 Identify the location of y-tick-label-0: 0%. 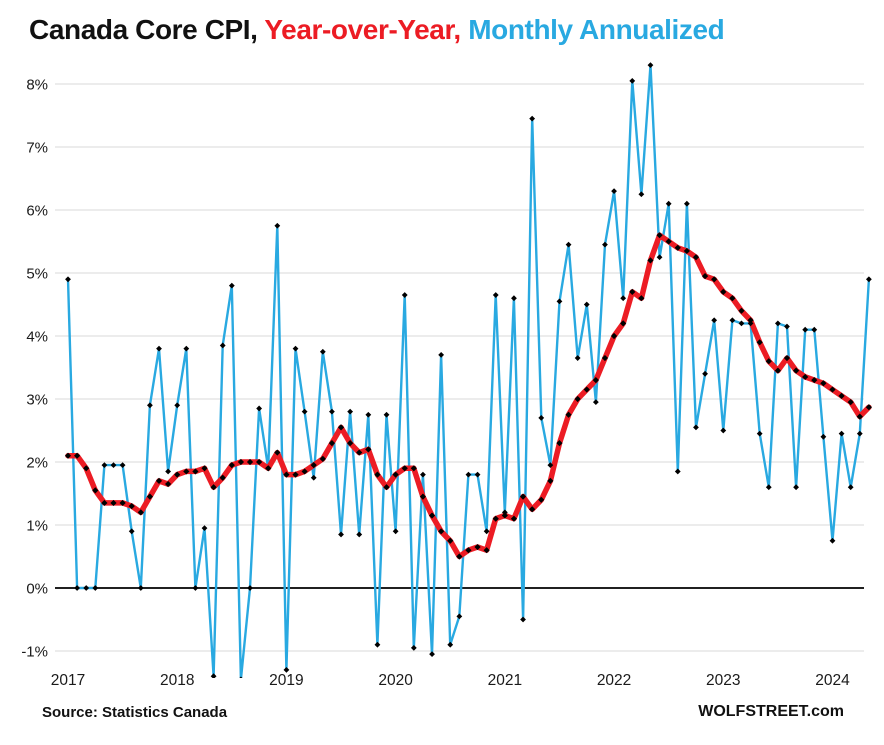
(37, 589).